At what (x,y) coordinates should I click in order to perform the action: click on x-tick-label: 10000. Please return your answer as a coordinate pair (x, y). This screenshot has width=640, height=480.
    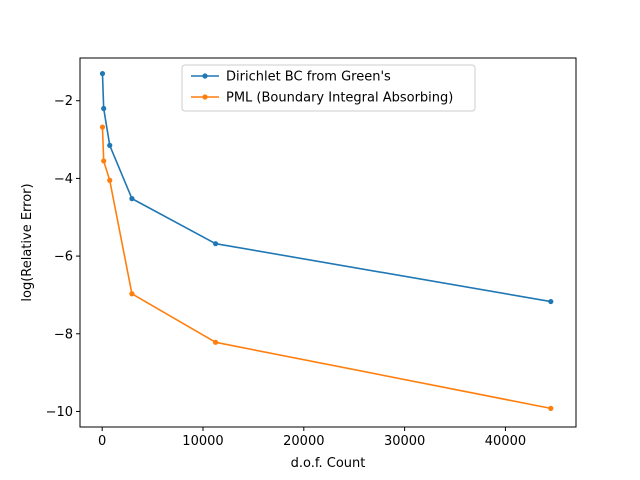
    Looking at the image, I should click on (202, 441).